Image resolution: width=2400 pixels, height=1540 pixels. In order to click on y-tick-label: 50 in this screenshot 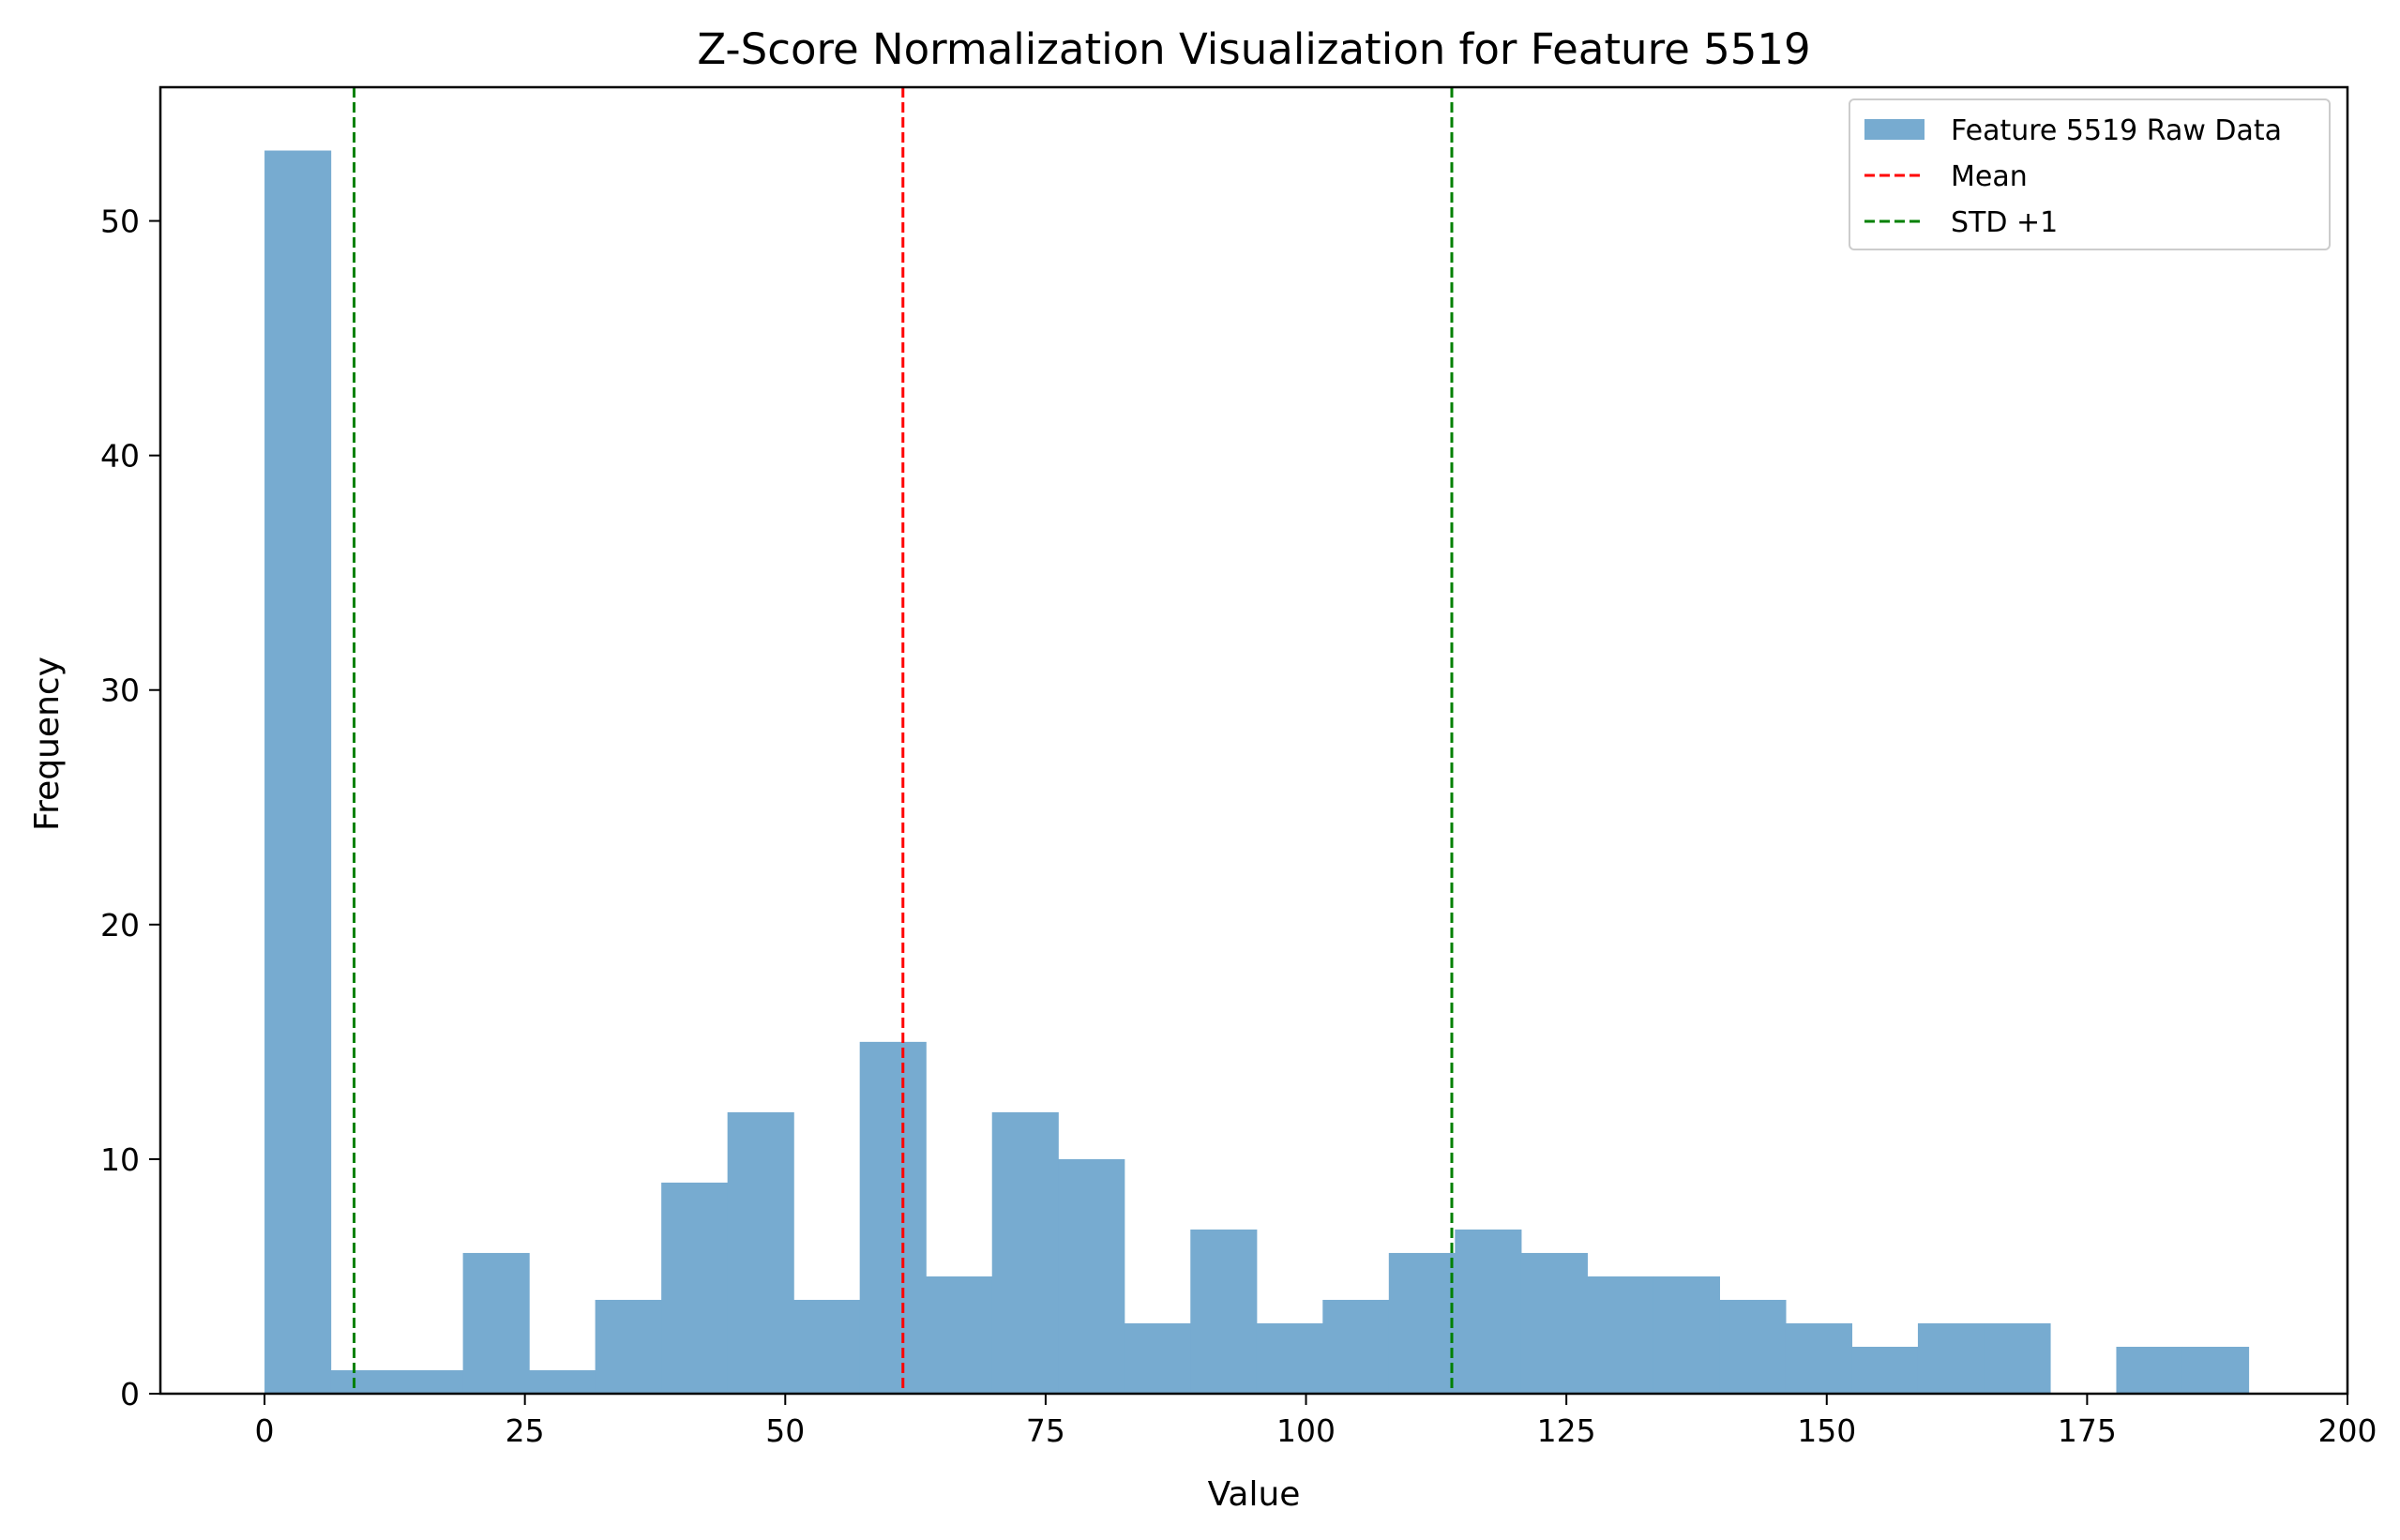, I will do `click(120, 222)`.